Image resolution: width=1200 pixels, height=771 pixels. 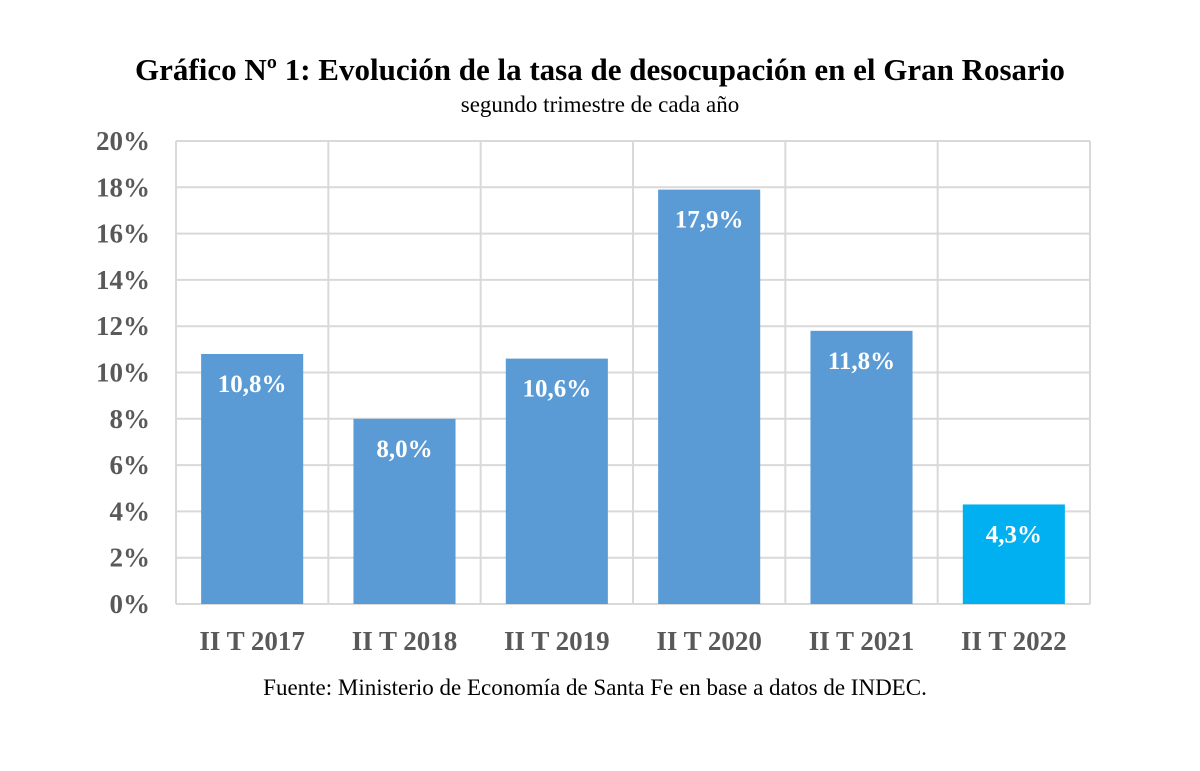 What do you see at coordinates (130, 511) in the screenshot?
I see `y-tick-label: 4%` at bounding box center [130, 511].